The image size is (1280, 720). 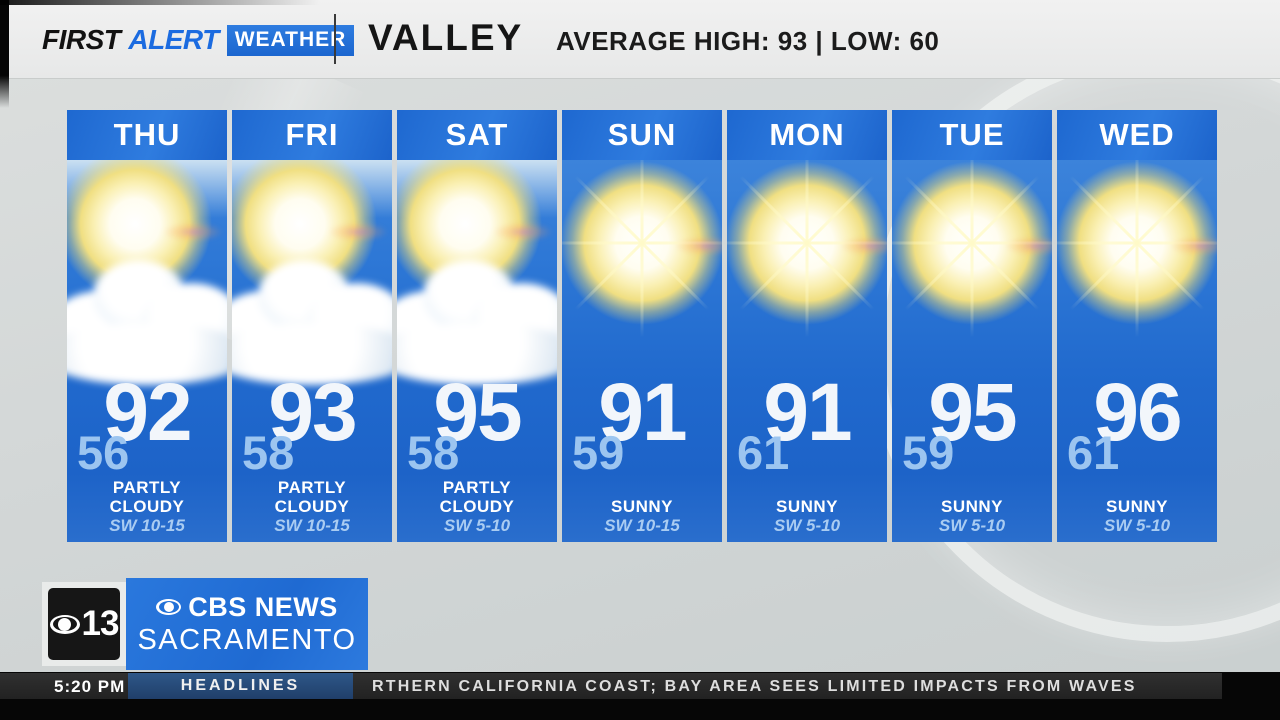 I want to click on day-panel: 92 56 PARTLY CLOUDY SW 10-15, so click(x=147, y=351).